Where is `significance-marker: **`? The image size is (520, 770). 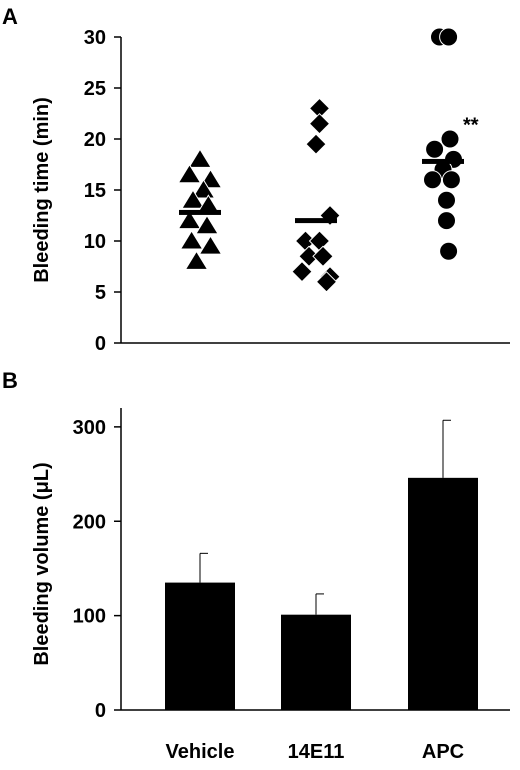 significance-marker: ** is located at coordinates (471, 126).